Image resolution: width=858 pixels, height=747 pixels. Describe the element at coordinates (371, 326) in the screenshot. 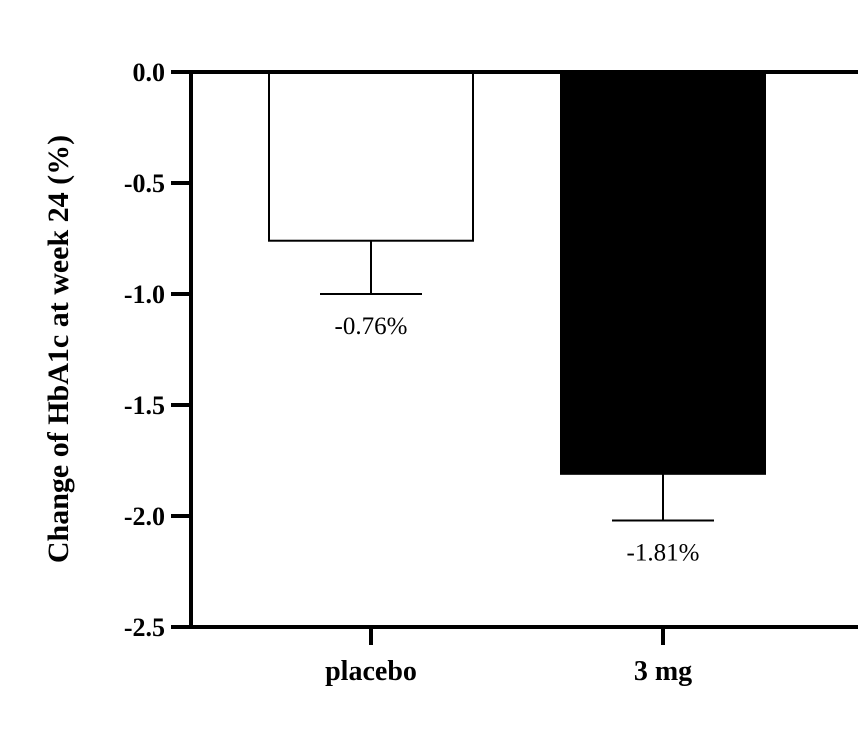

I see `data-label-0: -0.76%` at that location.